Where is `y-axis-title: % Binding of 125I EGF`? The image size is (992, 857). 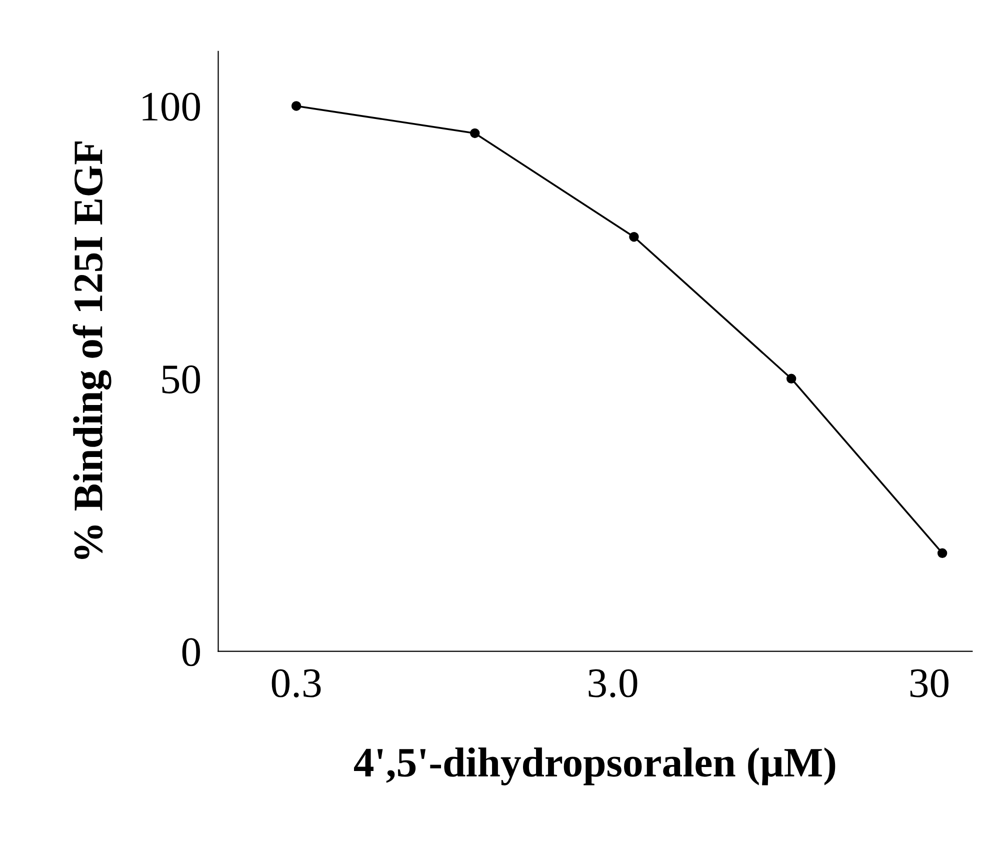 y-axis-title: % Binding of 125I EGF is located at coordinates (92, 350).